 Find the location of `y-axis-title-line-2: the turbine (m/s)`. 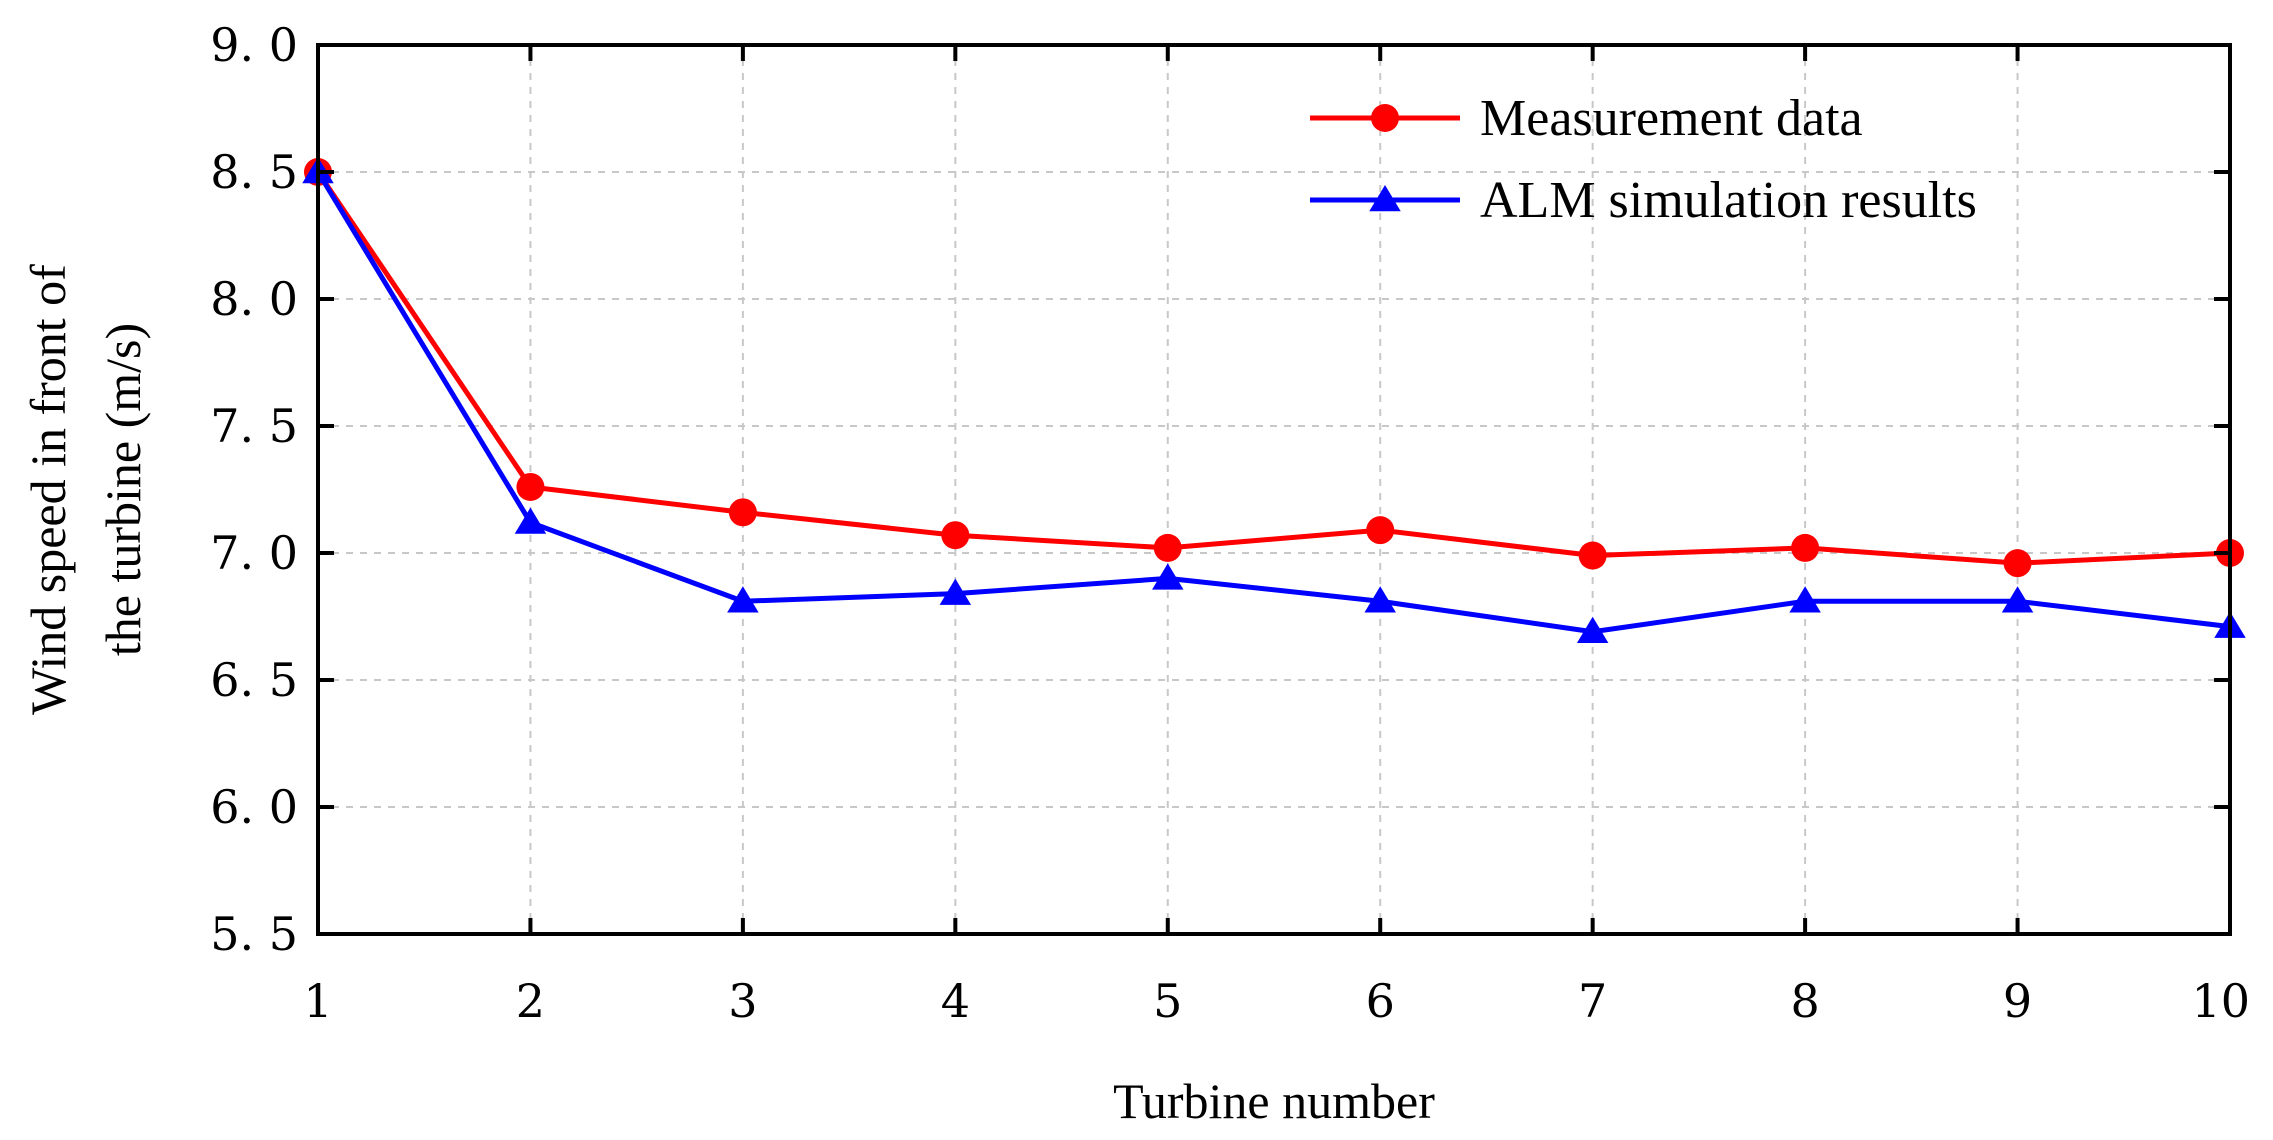

y-axis-title-line-2: the turbine (m/s) is located at coordinates (123, 489).